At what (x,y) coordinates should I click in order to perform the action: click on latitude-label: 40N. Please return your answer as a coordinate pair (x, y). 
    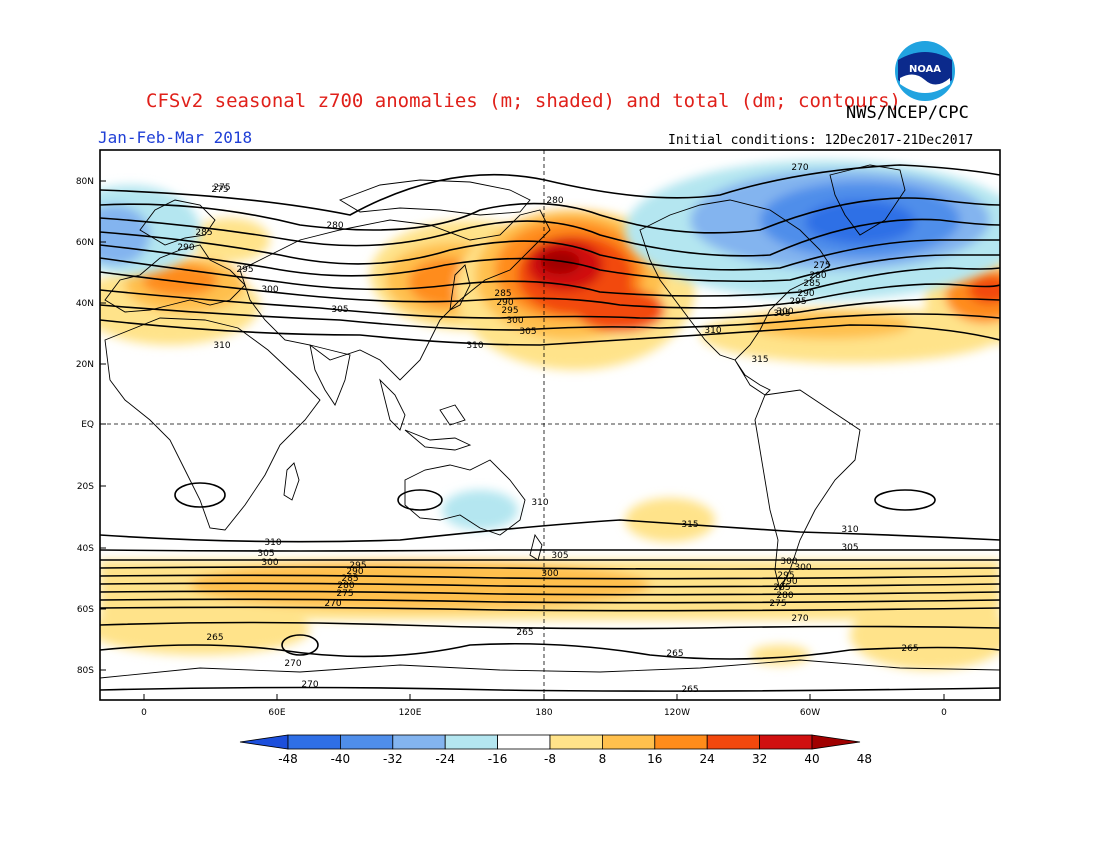
    Looking at the image, I should click on (85, 304).